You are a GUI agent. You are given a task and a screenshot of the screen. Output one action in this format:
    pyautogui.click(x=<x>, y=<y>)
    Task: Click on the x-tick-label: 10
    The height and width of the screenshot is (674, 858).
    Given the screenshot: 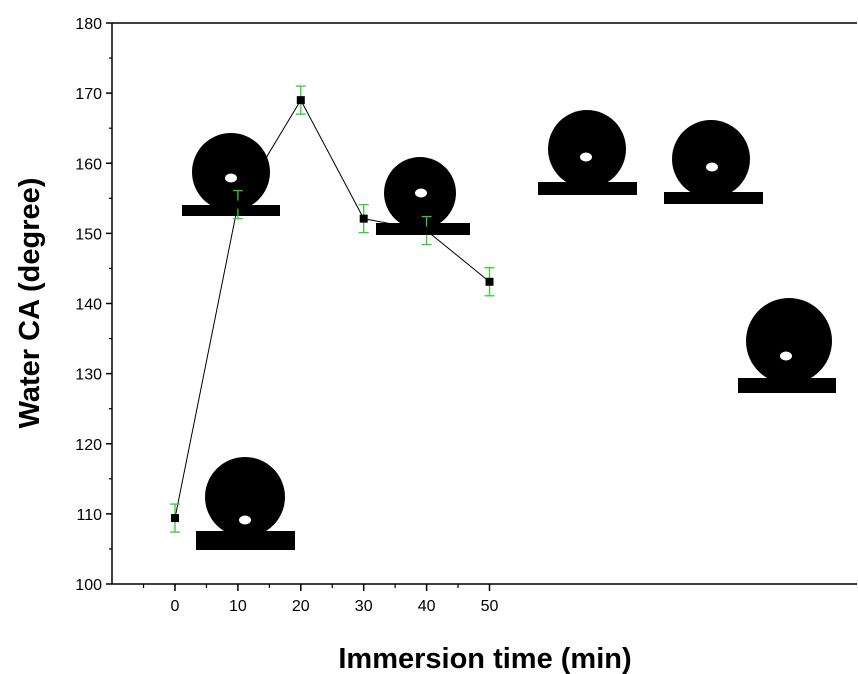 What is the action you would take?
    pyautogui.click(x=238, y=606)
    